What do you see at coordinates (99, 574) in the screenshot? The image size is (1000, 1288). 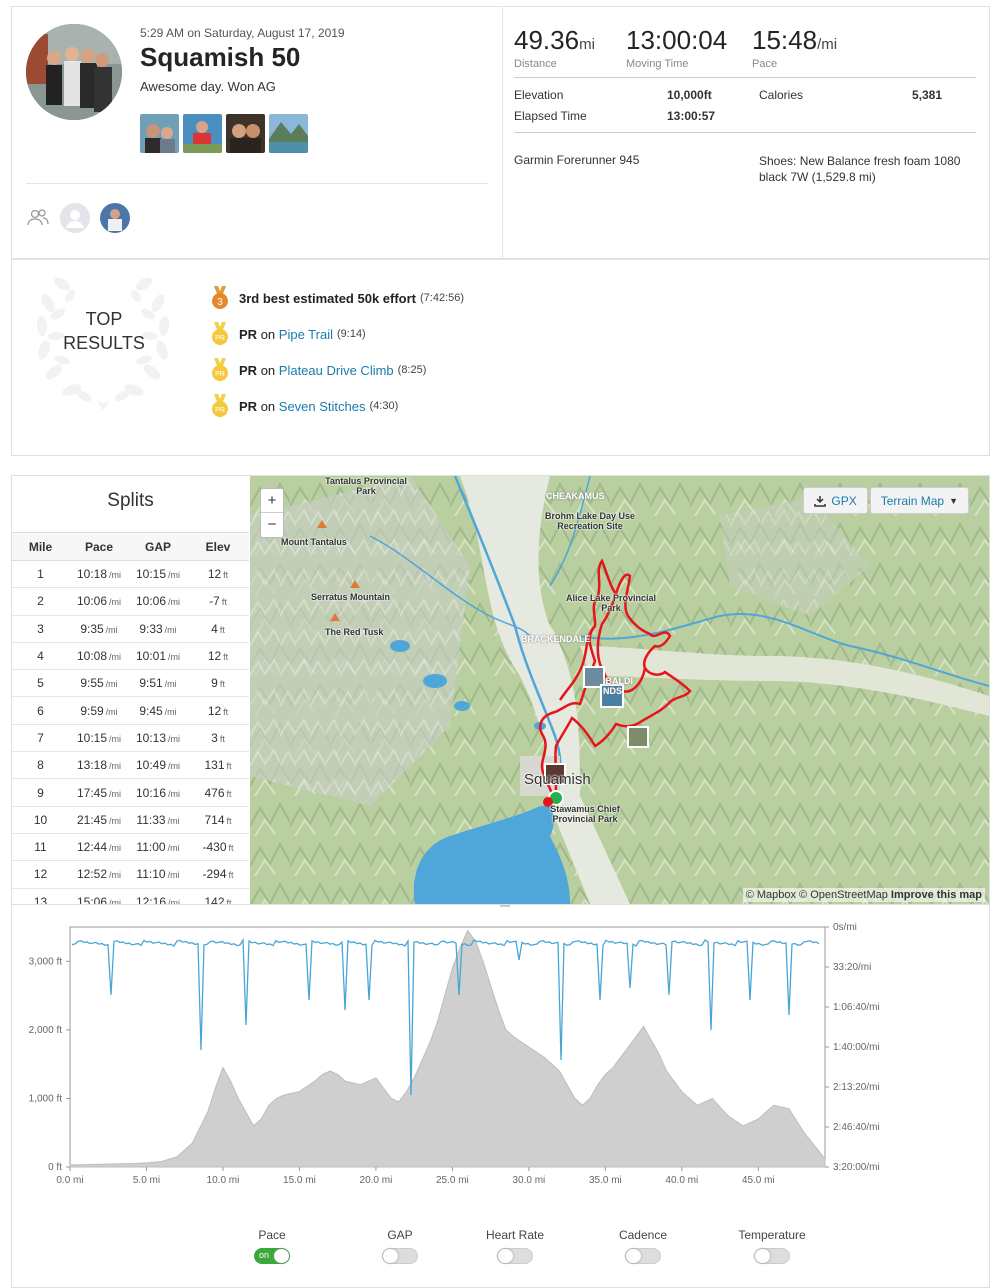 I see `split-pace: 10:18/mi` at bounding box center [99, 574].